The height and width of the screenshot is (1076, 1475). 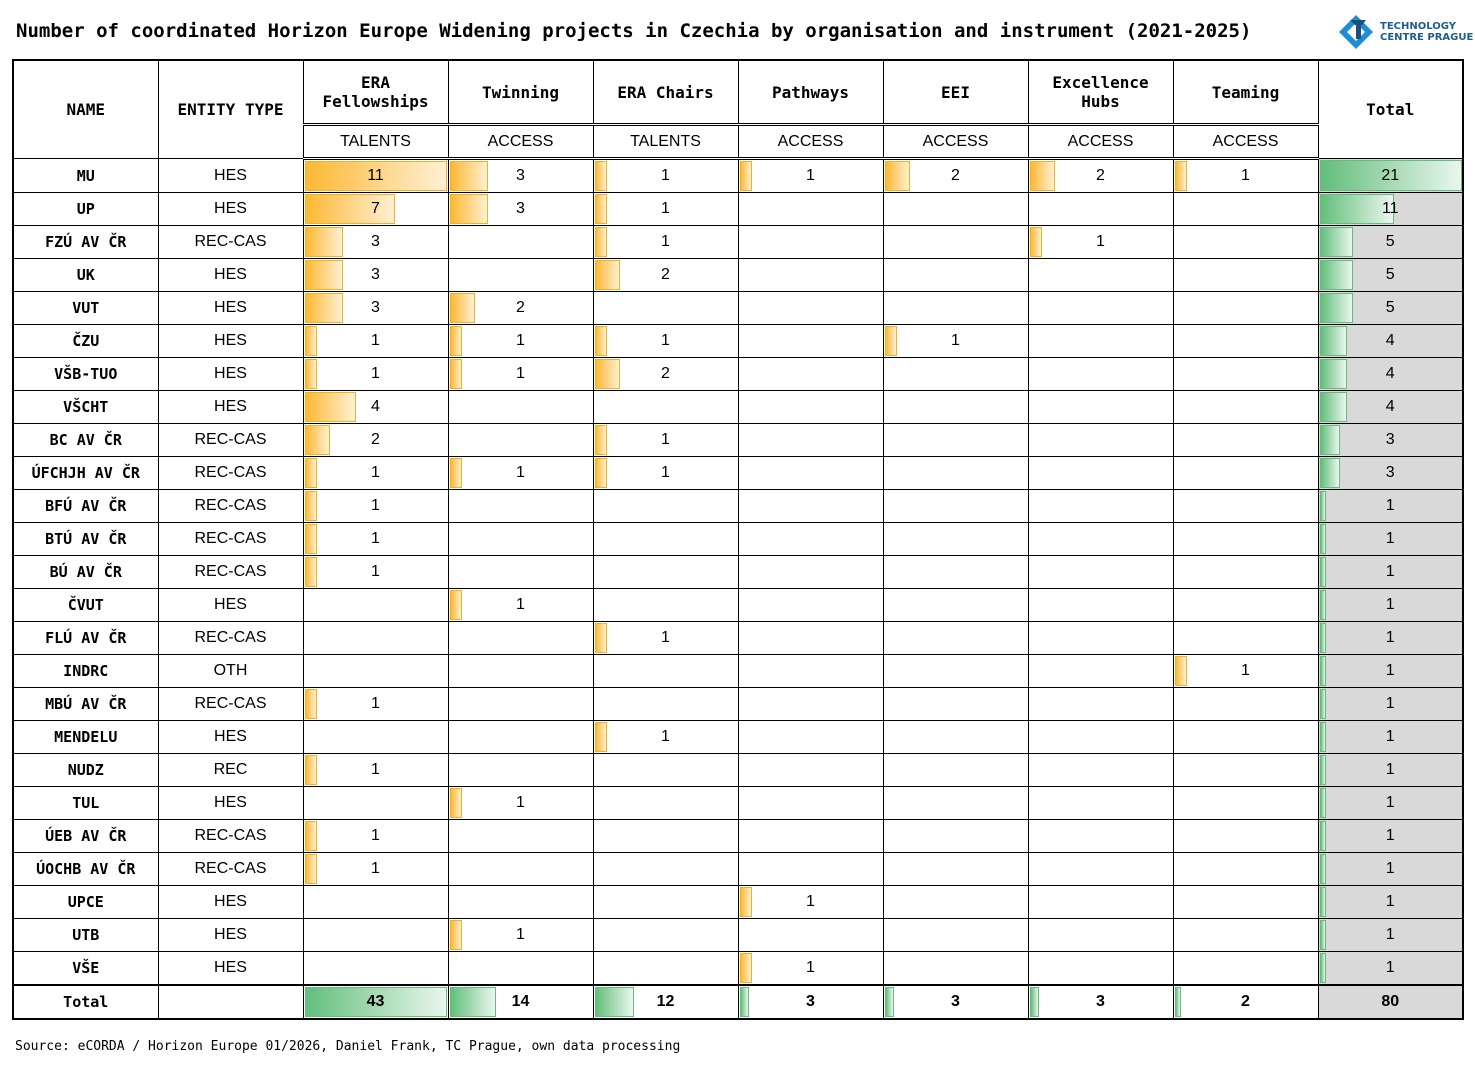 What do you see at coordinates (520, 1002) in the screenshot?
I see `column-total-cell: 14` at bounding box center [520, 1002].